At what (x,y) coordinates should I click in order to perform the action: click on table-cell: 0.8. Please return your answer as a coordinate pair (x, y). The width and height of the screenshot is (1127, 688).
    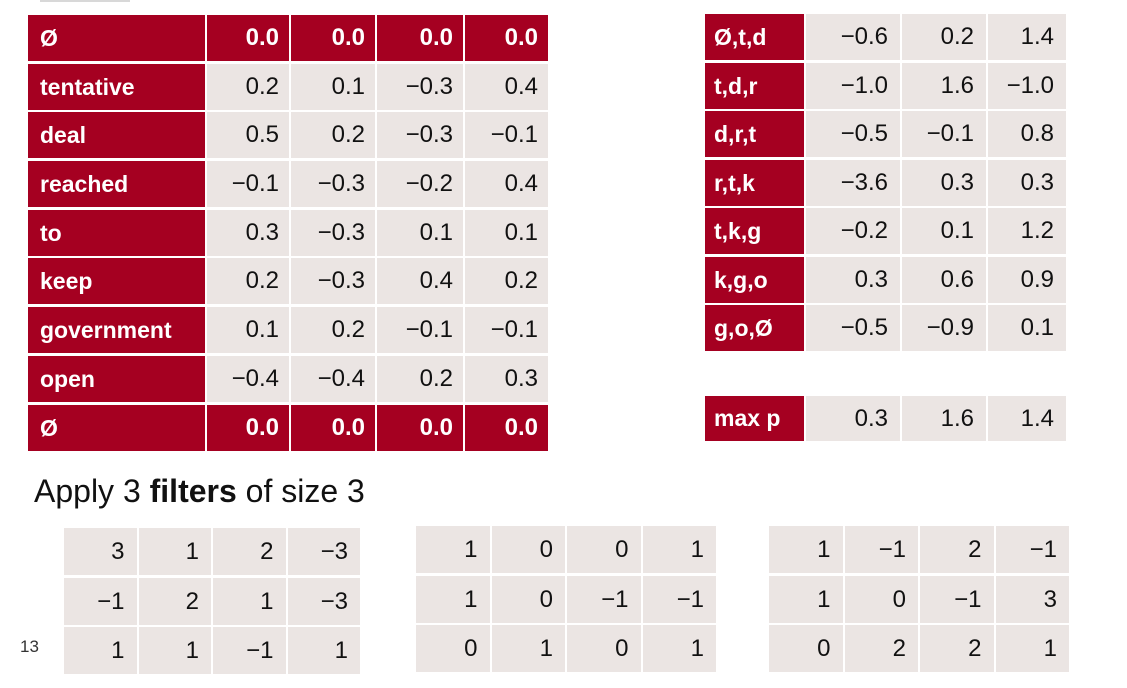
    Looking at the image, I should click on (1027, 134).